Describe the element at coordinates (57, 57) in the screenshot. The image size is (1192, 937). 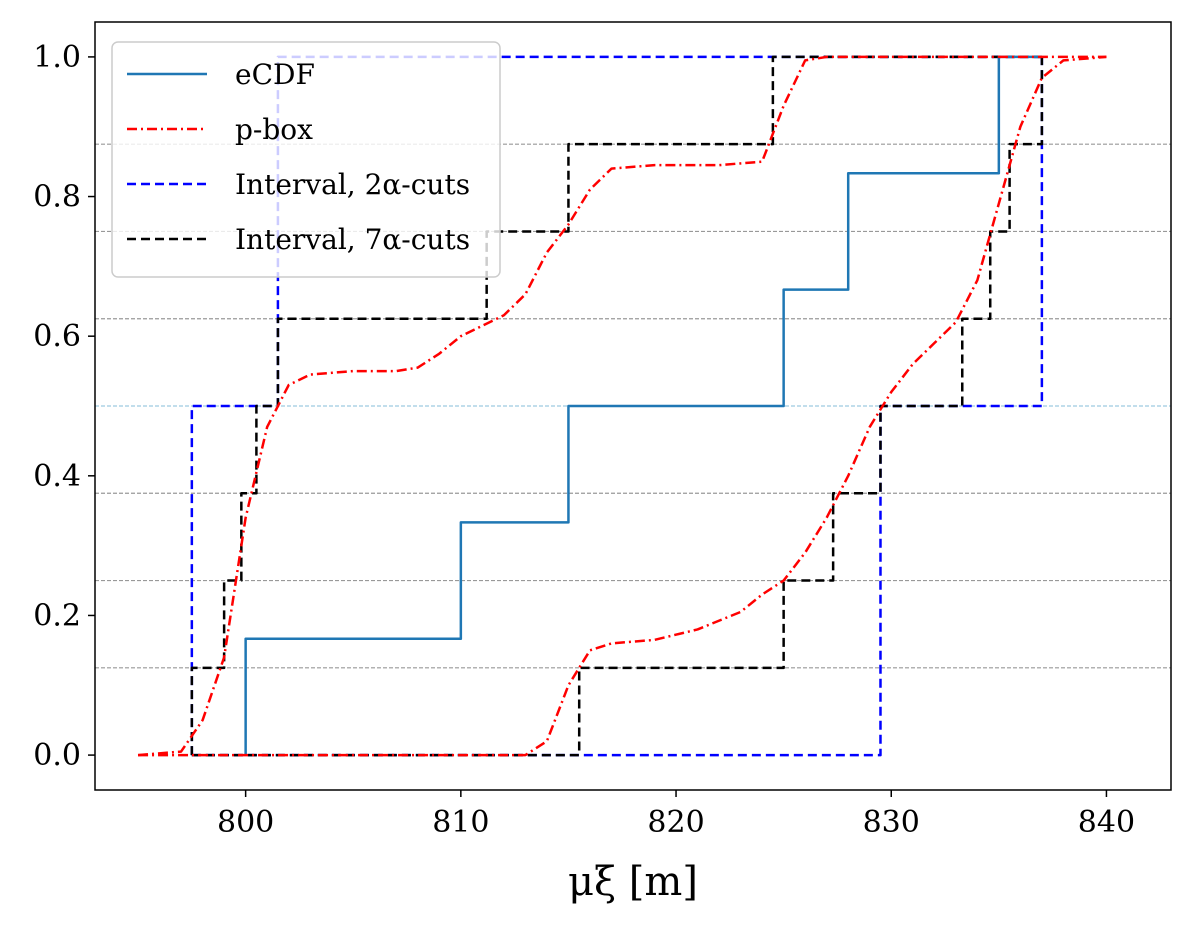
I see `y-tick-label: 1.0` at that location.